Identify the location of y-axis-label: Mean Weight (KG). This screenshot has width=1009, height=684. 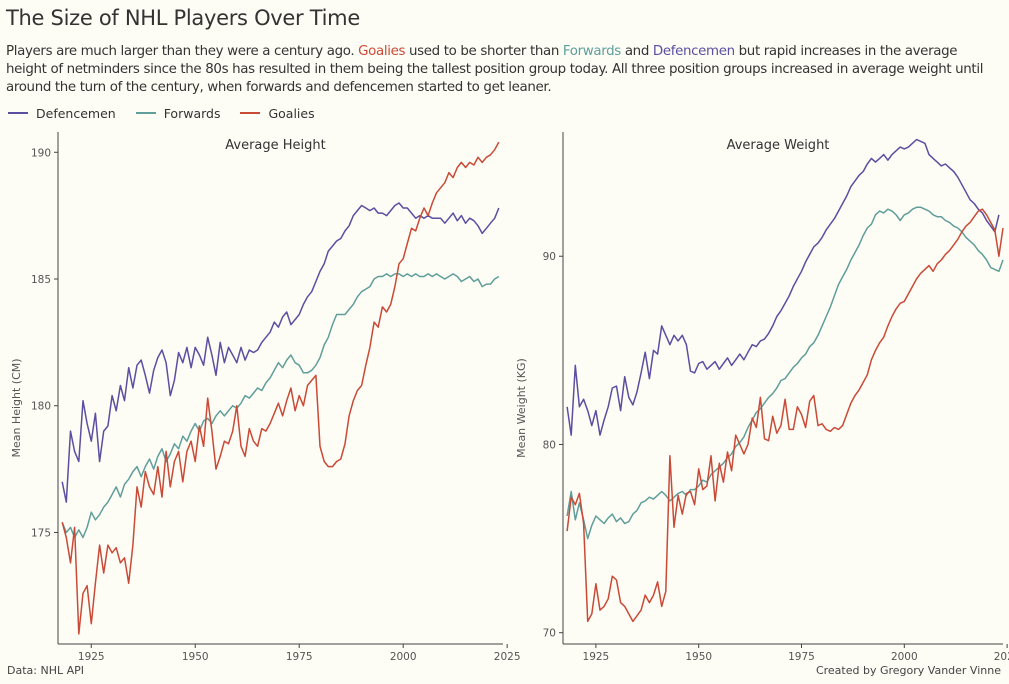
(521, 408).